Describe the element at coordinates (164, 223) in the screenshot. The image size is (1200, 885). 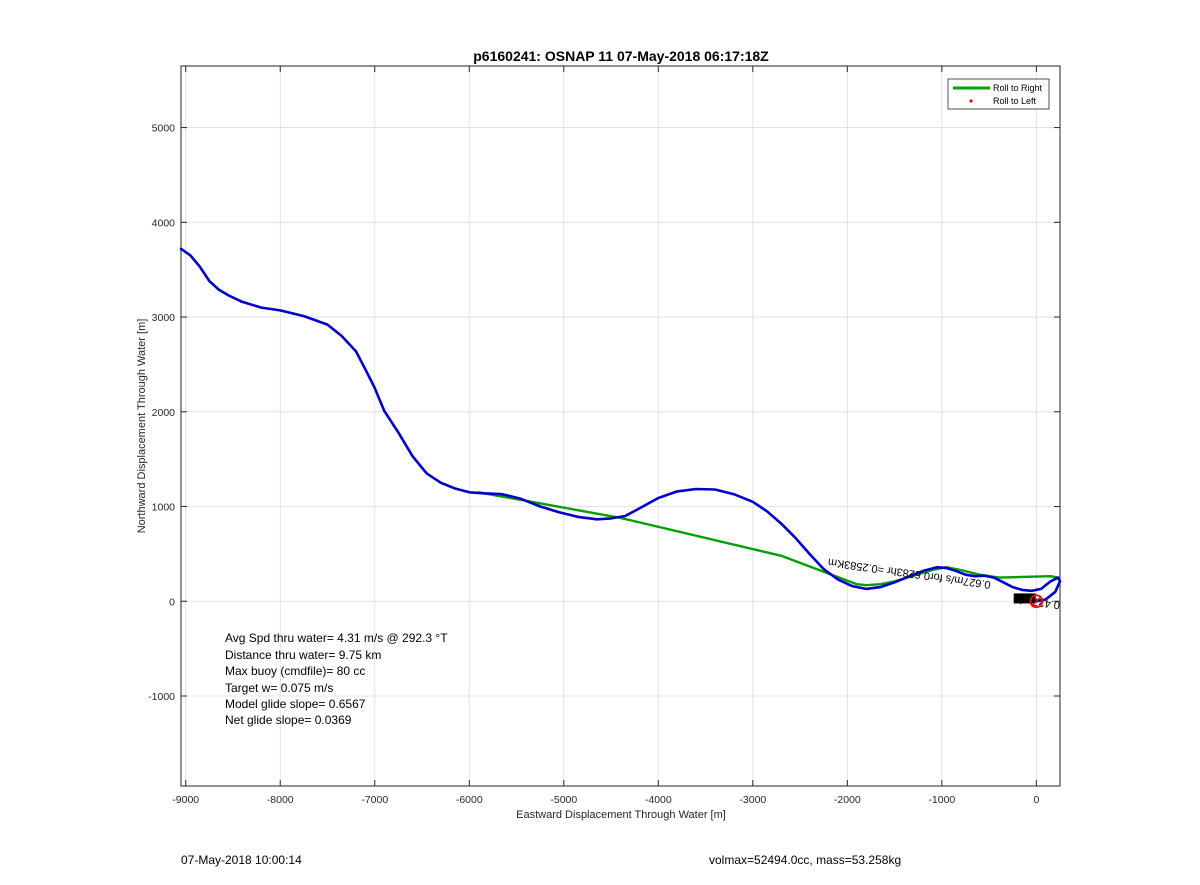
I see `y-tick-label: 4000` at that location.